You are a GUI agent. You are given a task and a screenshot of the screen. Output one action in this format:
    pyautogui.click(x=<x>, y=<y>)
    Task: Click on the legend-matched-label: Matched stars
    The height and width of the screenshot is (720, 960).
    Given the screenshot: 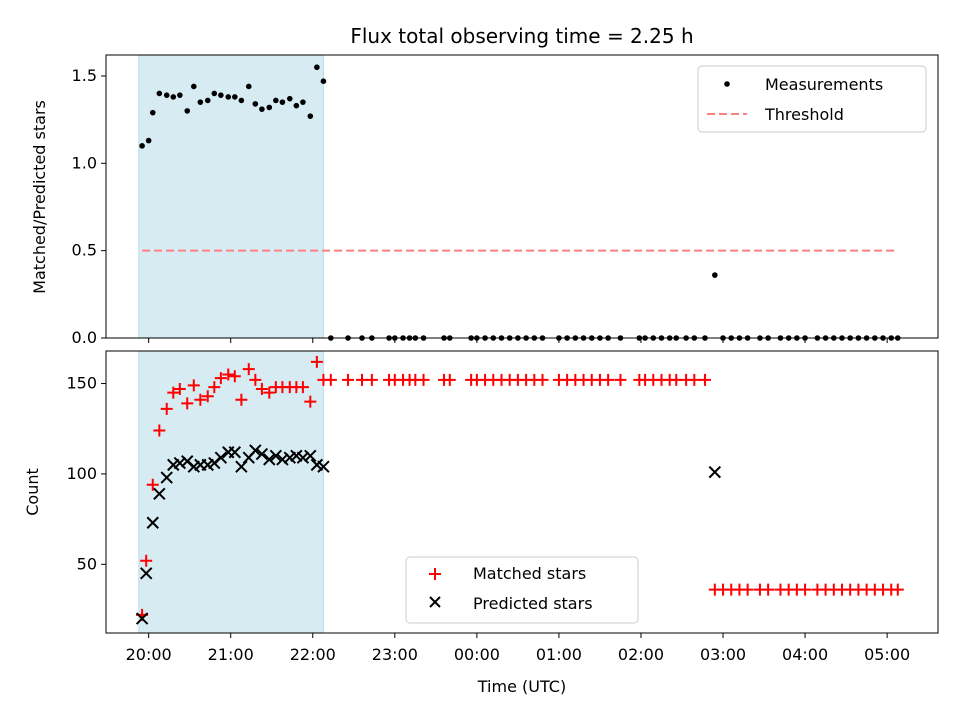 What is the action you would take?
    pyautogui.click(x=529, y=573)
    